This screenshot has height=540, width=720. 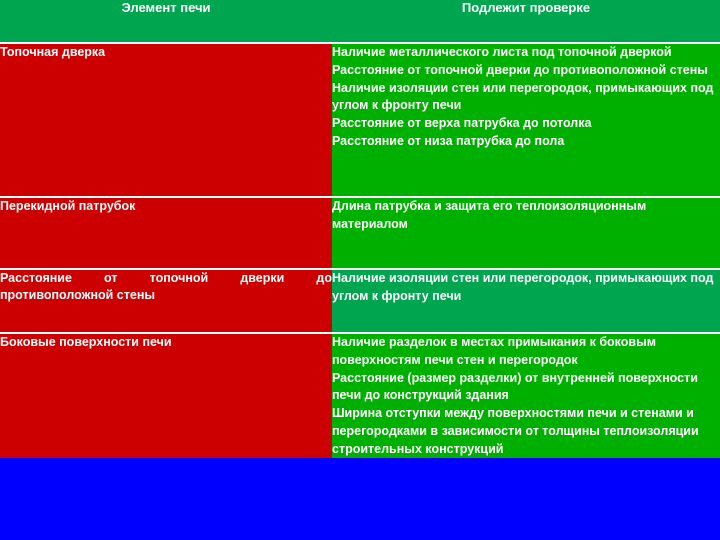 I want to click on table-header-row: Элемент печи Подлежит проверке, so click(x=360, y=21).